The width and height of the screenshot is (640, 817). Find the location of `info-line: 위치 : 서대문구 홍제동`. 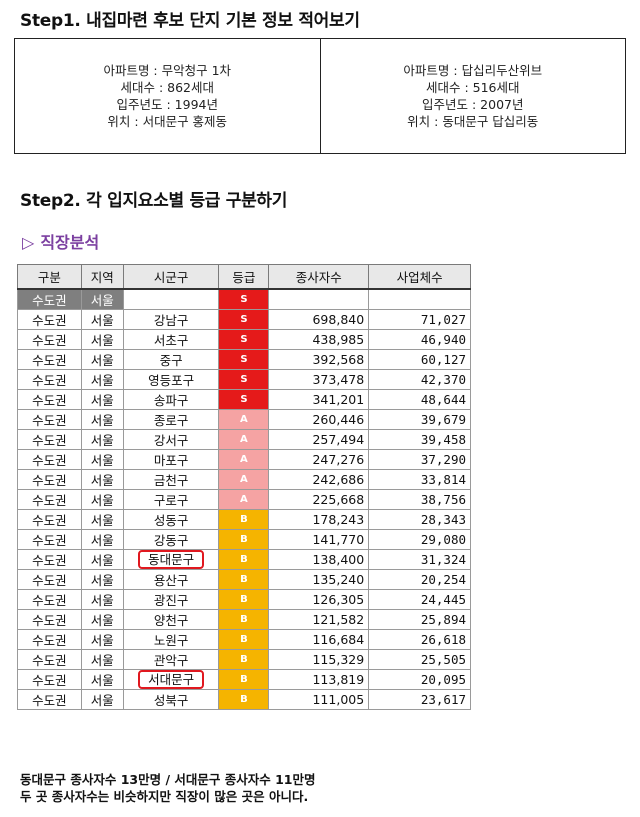

info-line: 위치 : 서대문구 홍제동 is located at coordinates (167, 121).